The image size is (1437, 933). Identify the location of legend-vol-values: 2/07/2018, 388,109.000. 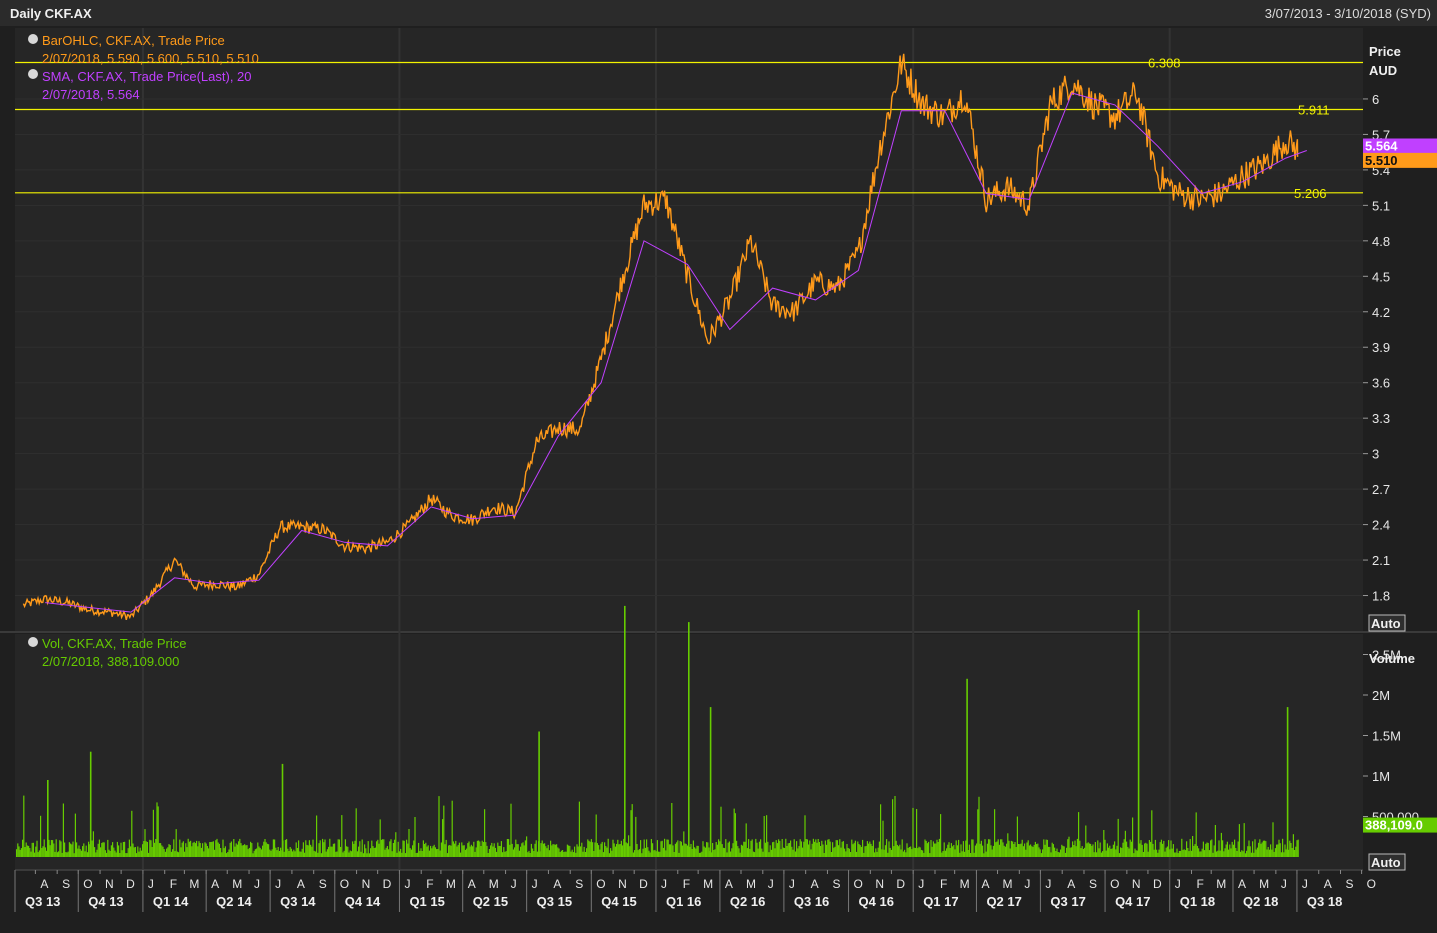
(110, 661).